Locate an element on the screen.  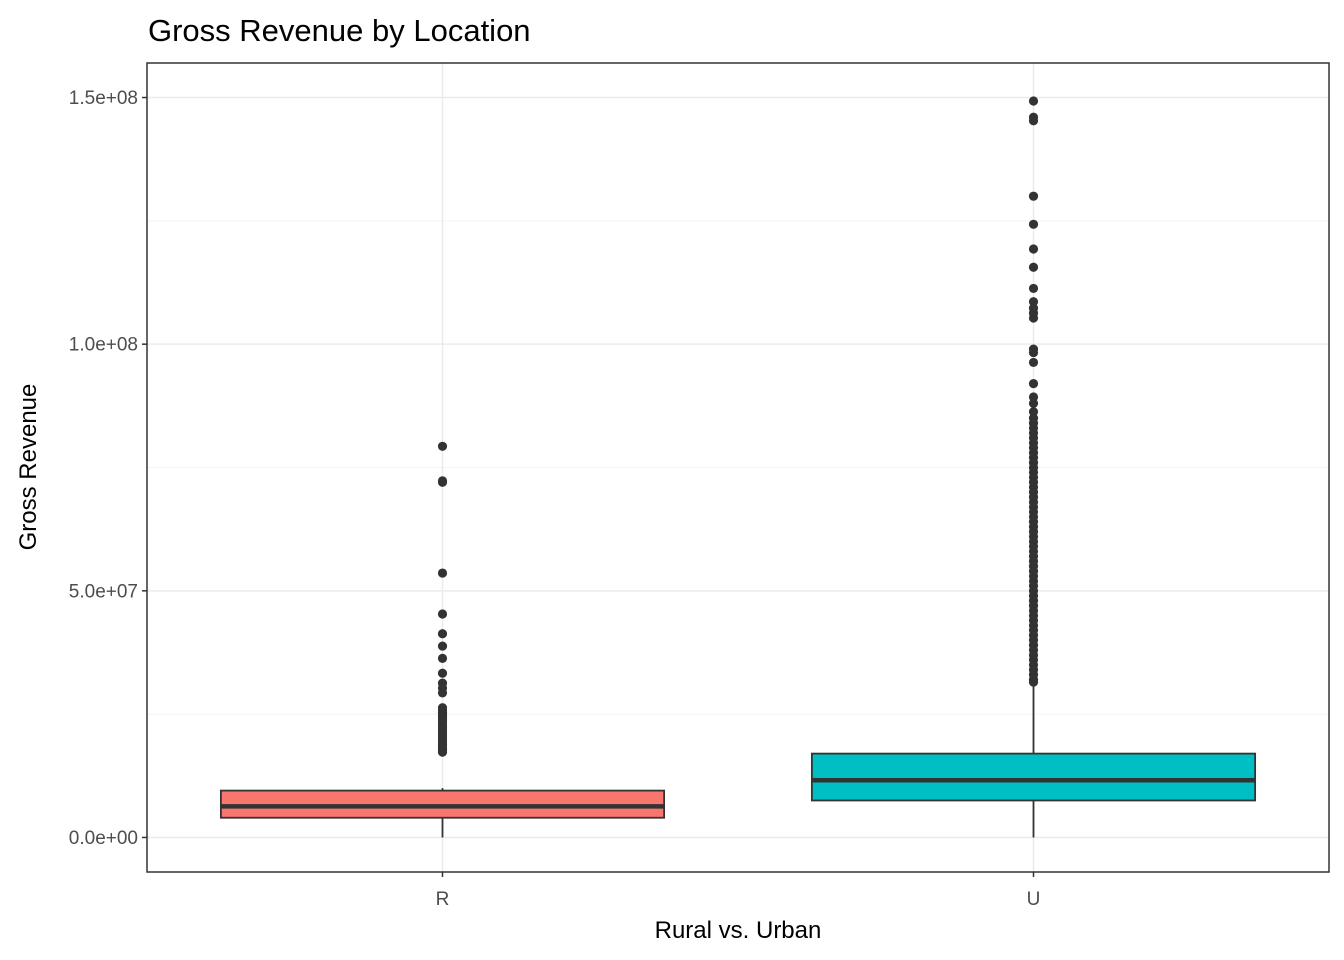
y-tick-label: 1.5e+08 is located at coordinates (103, 98).